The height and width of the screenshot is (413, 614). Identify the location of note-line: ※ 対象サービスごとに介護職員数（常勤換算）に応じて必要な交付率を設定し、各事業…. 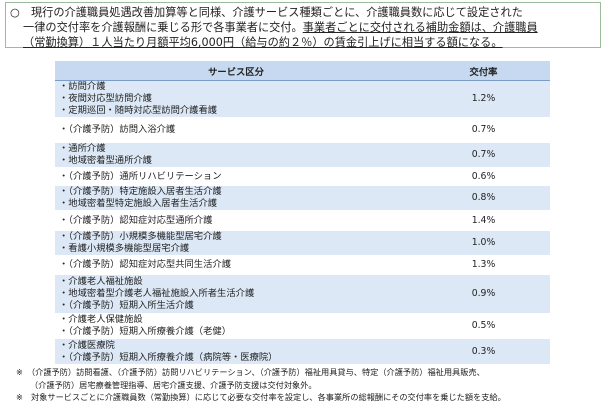
(261, 397).